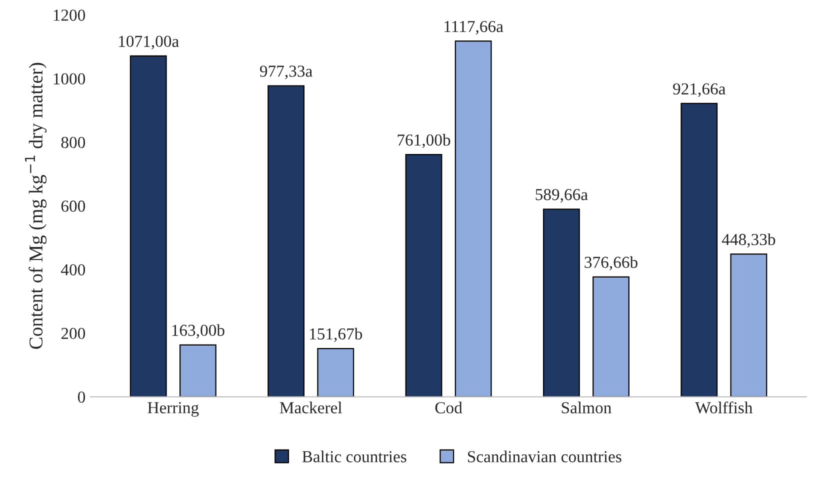 Image resolution: width=823 pixels, height=496 pixels. Describe the element at coordinates (424, 141) in the screenshot. I see `data-label: 761,00b` at that location.